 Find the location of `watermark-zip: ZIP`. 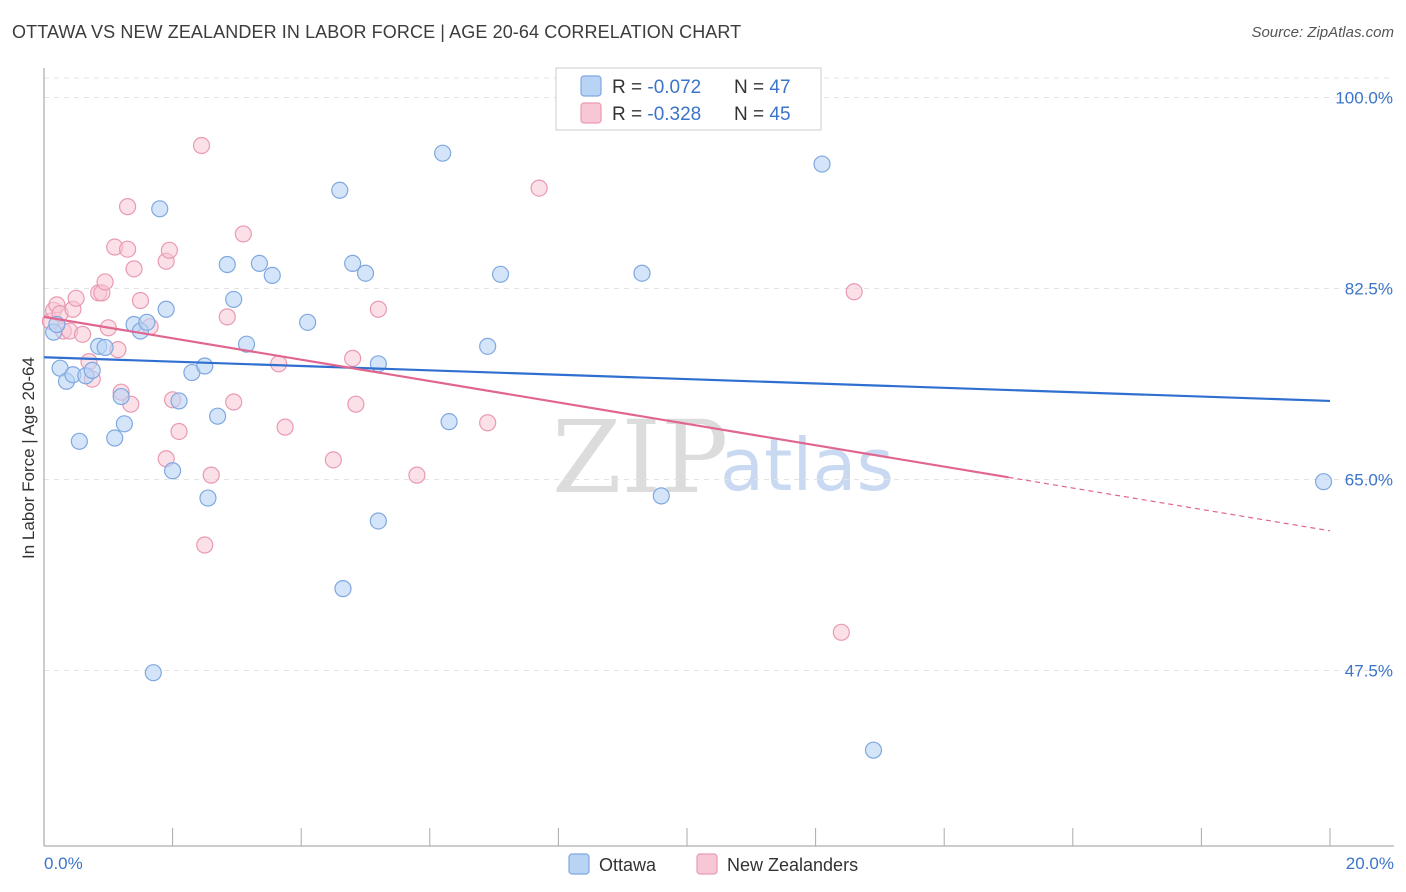

watermark-zip: ZIP is located at coordinates (640, 457).